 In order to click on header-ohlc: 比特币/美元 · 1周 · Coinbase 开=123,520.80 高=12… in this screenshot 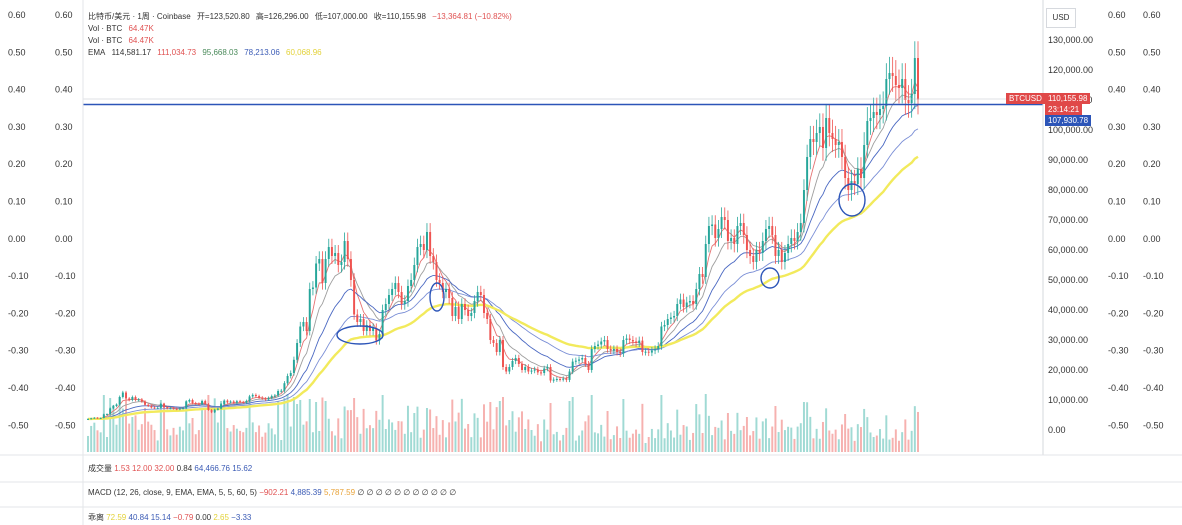, I will do `click(302, 16)`.